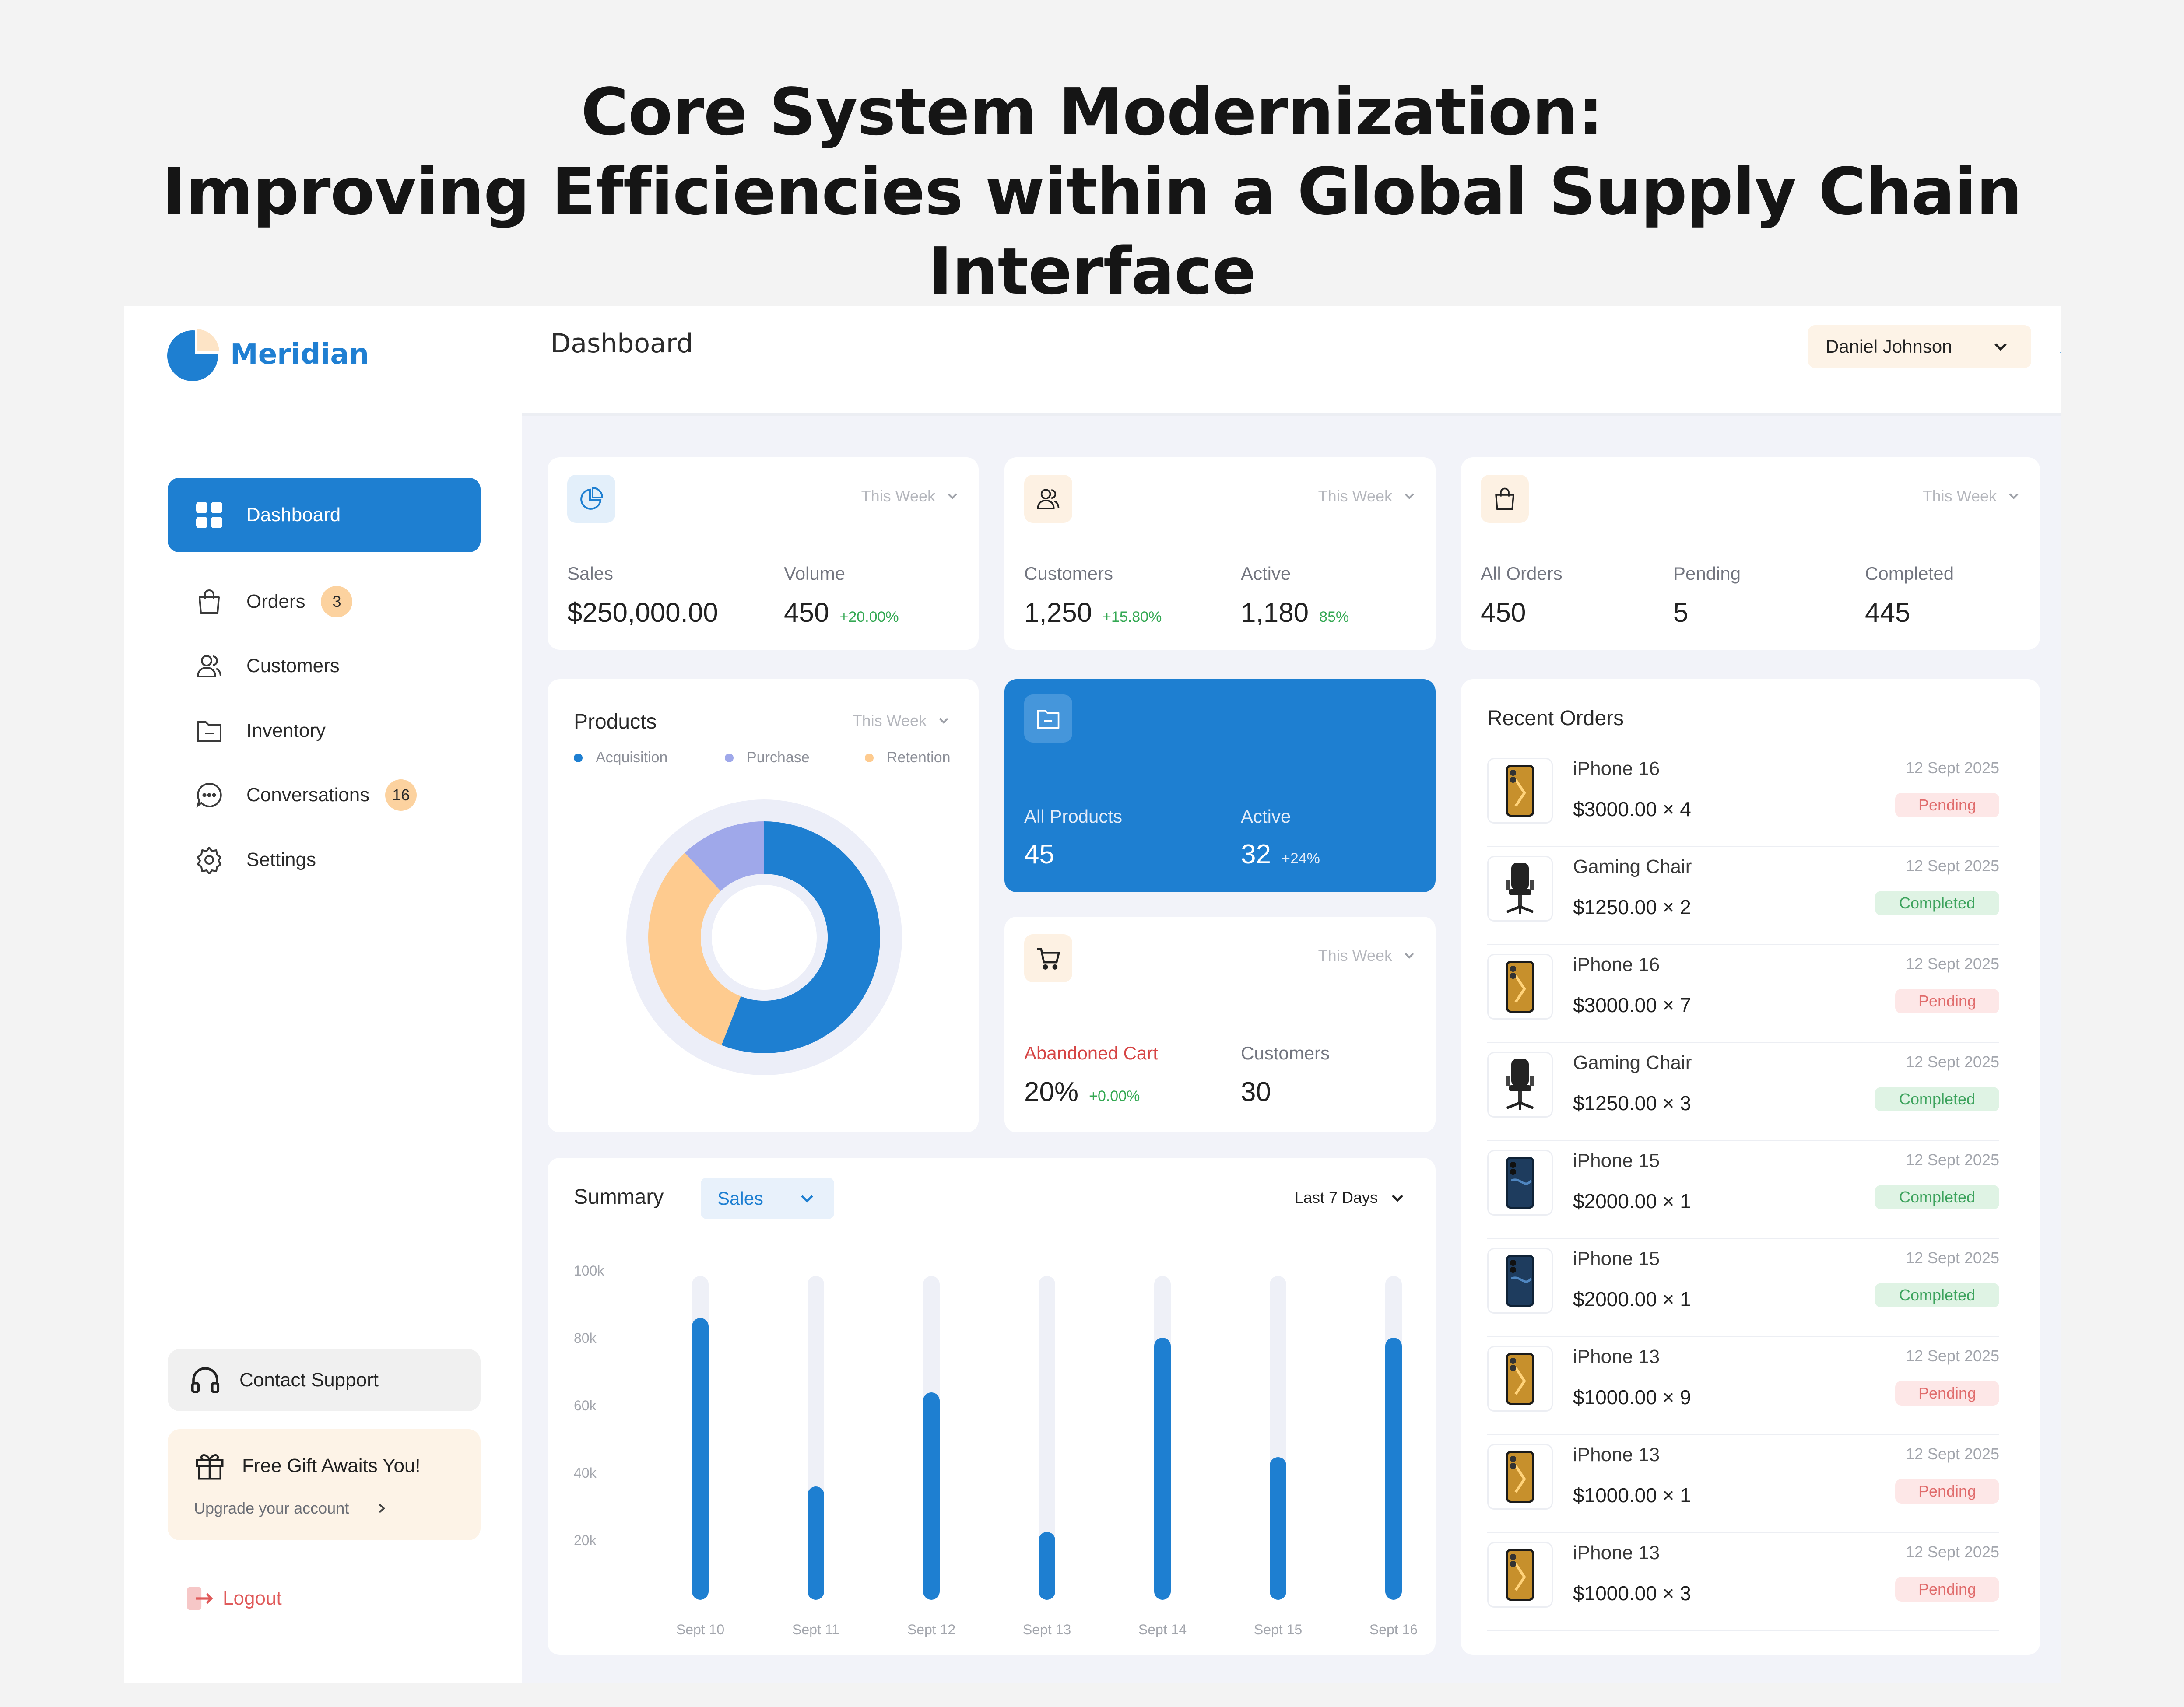 Image resolution: width=2184 pixels, height=1707 pixels. I want to click on sidebar-item-settings: Settings, so click(324, 860).